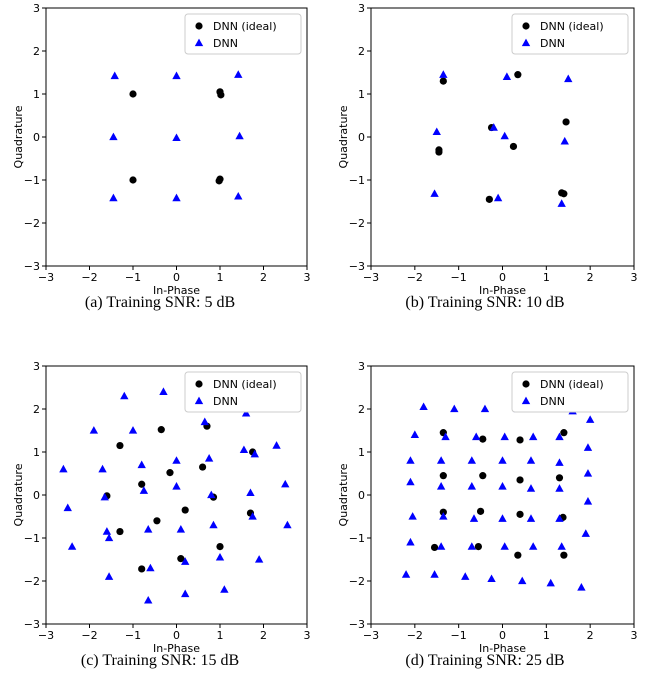 The width and height of the screenshot is (649, 686). What do you see at coordinates (160, 660) in the screenshot?
I see `figure-caption: (c) Training SNR: 15 dB` at bounding box center [160, 660].